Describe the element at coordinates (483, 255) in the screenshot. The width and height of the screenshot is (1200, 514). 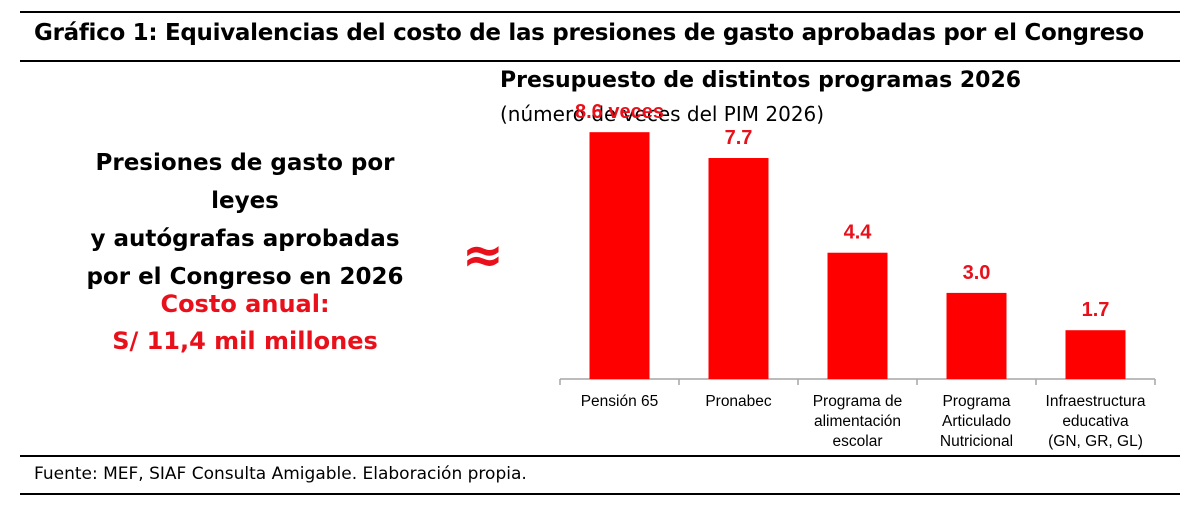
I see `approx-equal-icon: ≈` at that location.